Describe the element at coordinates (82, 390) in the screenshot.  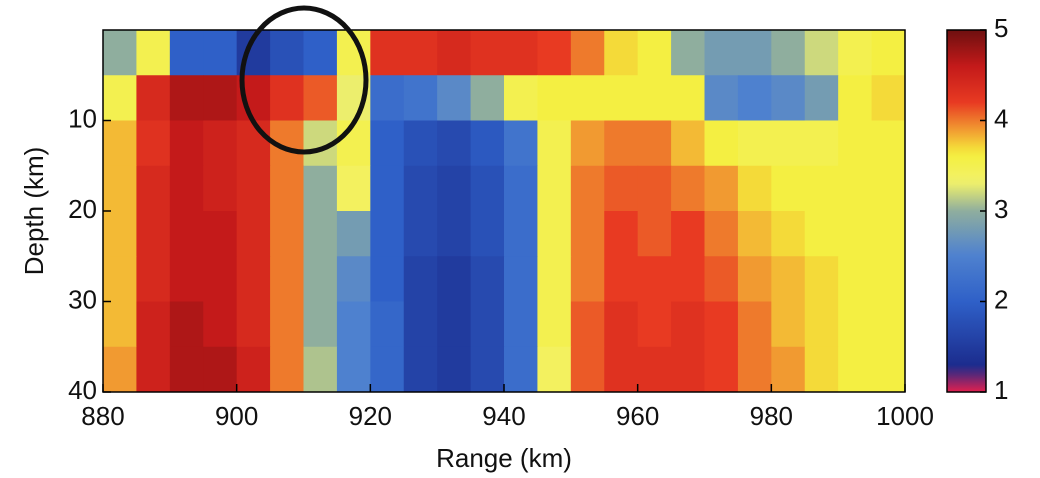
I see `y-tick-label: 40` at that location.